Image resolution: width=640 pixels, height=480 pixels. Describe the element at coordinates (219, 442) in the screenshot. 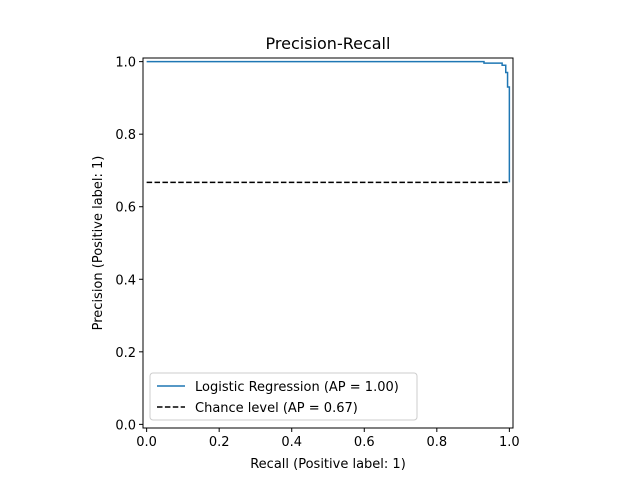

I see `x-tick-label: 0.2` at that location.